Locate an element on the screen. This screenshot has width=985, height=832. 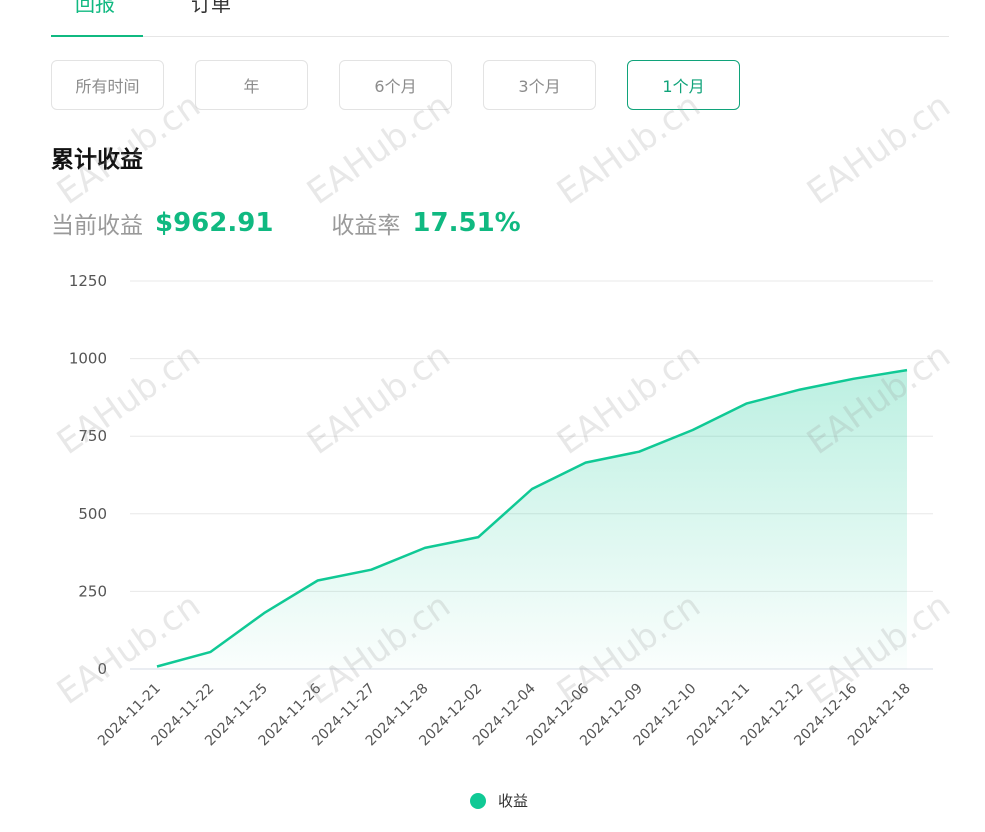
y-tick-label: 500 is located at coordinates (92, 514).